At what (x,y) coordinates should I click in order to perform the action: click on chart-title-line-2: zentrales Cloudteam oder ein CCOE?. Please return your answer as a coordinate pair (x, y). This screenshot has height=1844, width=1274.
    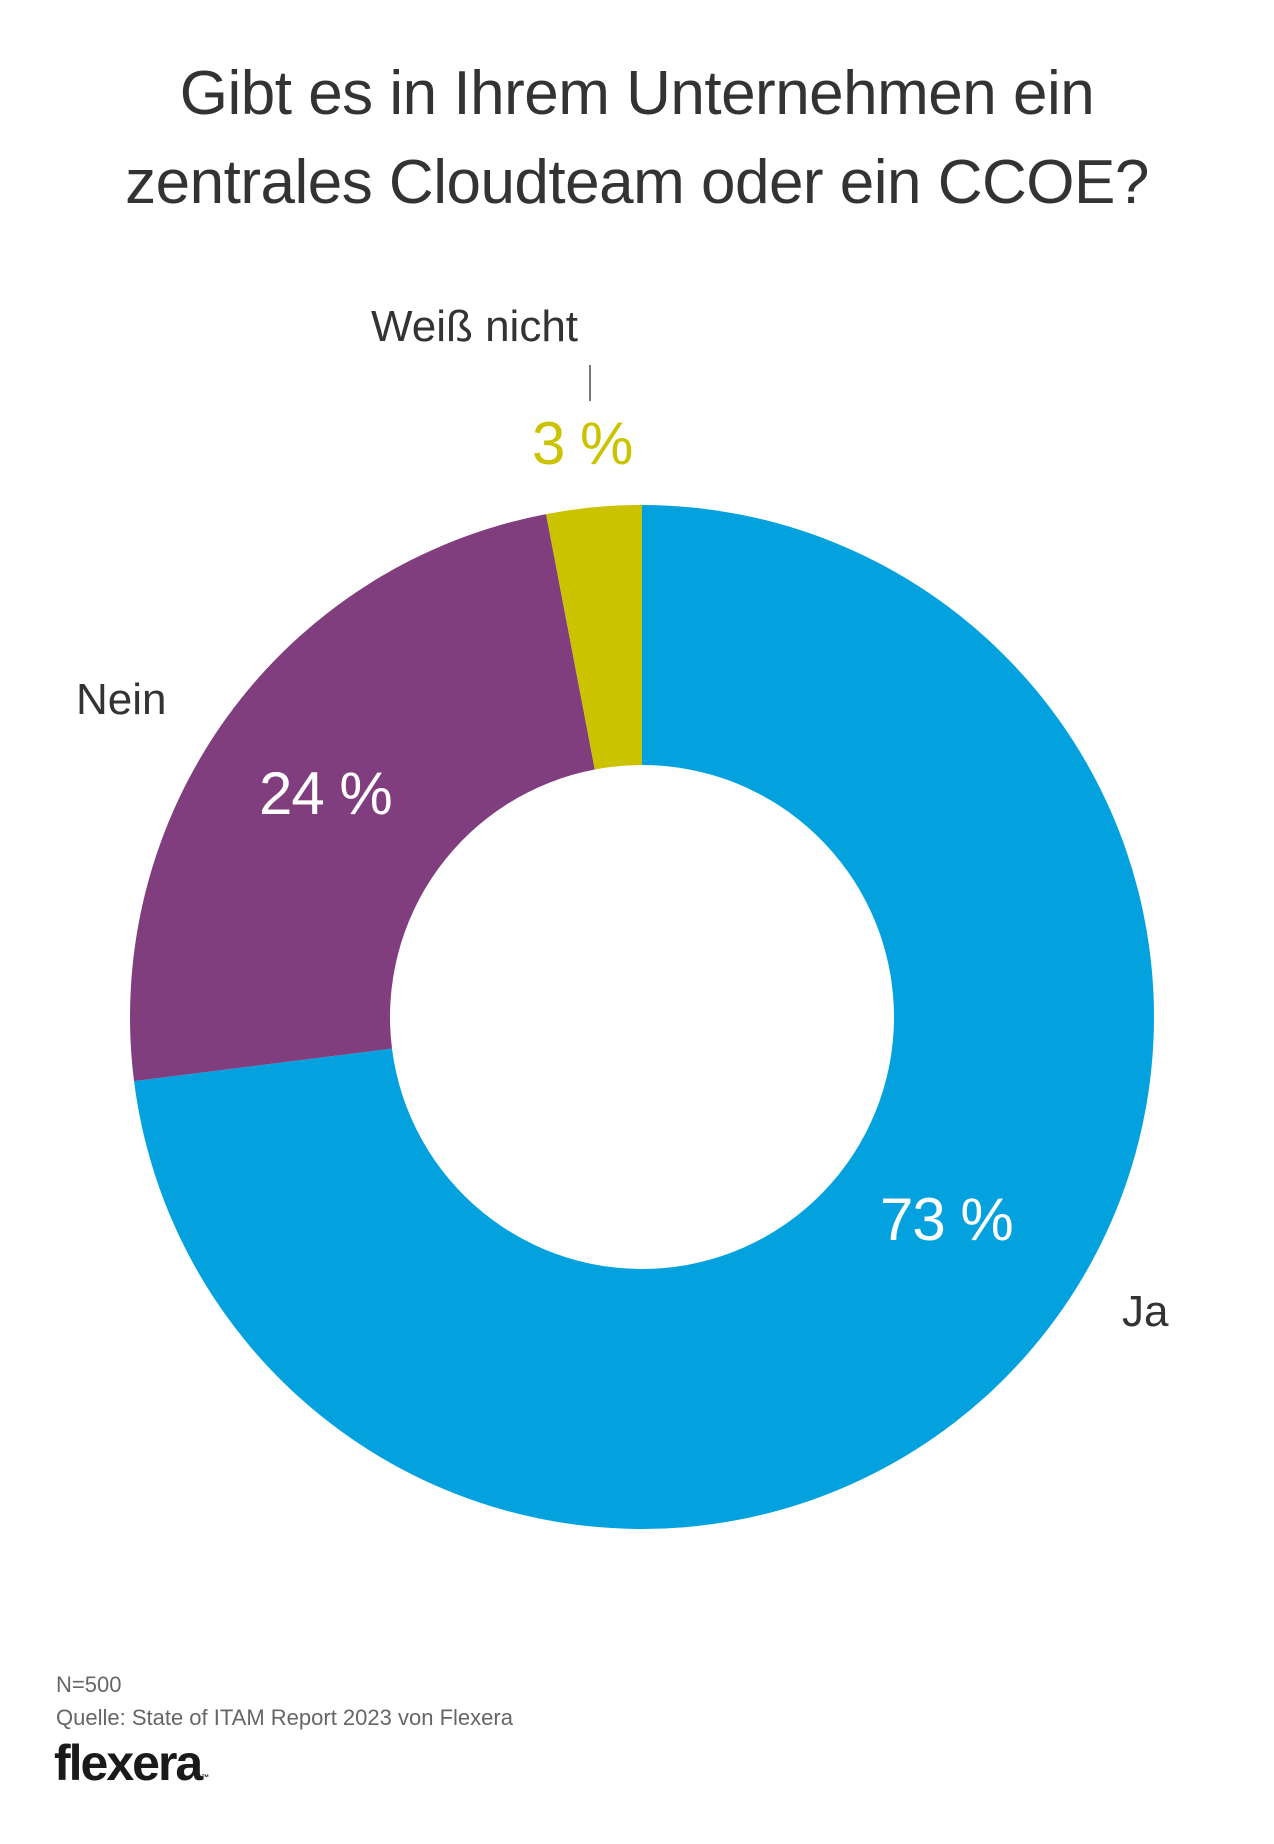
    Looking at the image, I should click on (637, 182).